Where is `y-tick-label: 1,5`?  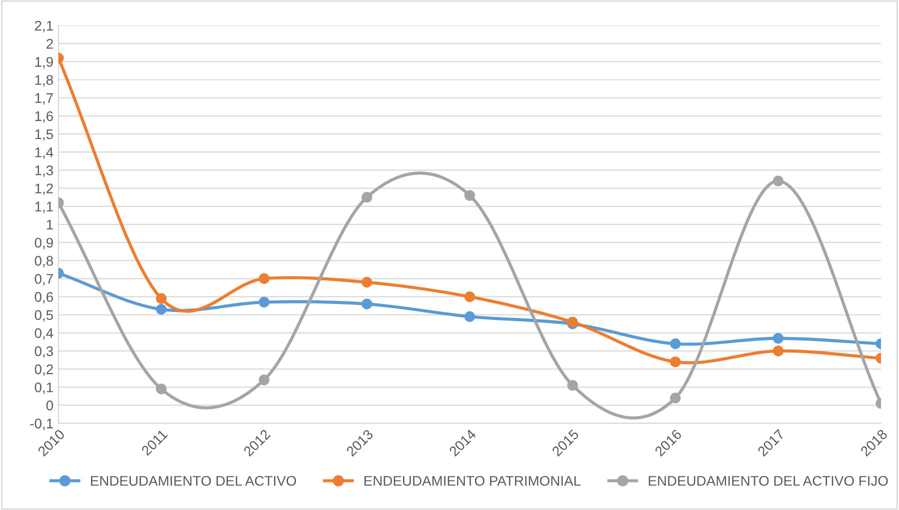
y-tick-label: 1,5 is located at coordinates (44, 135).